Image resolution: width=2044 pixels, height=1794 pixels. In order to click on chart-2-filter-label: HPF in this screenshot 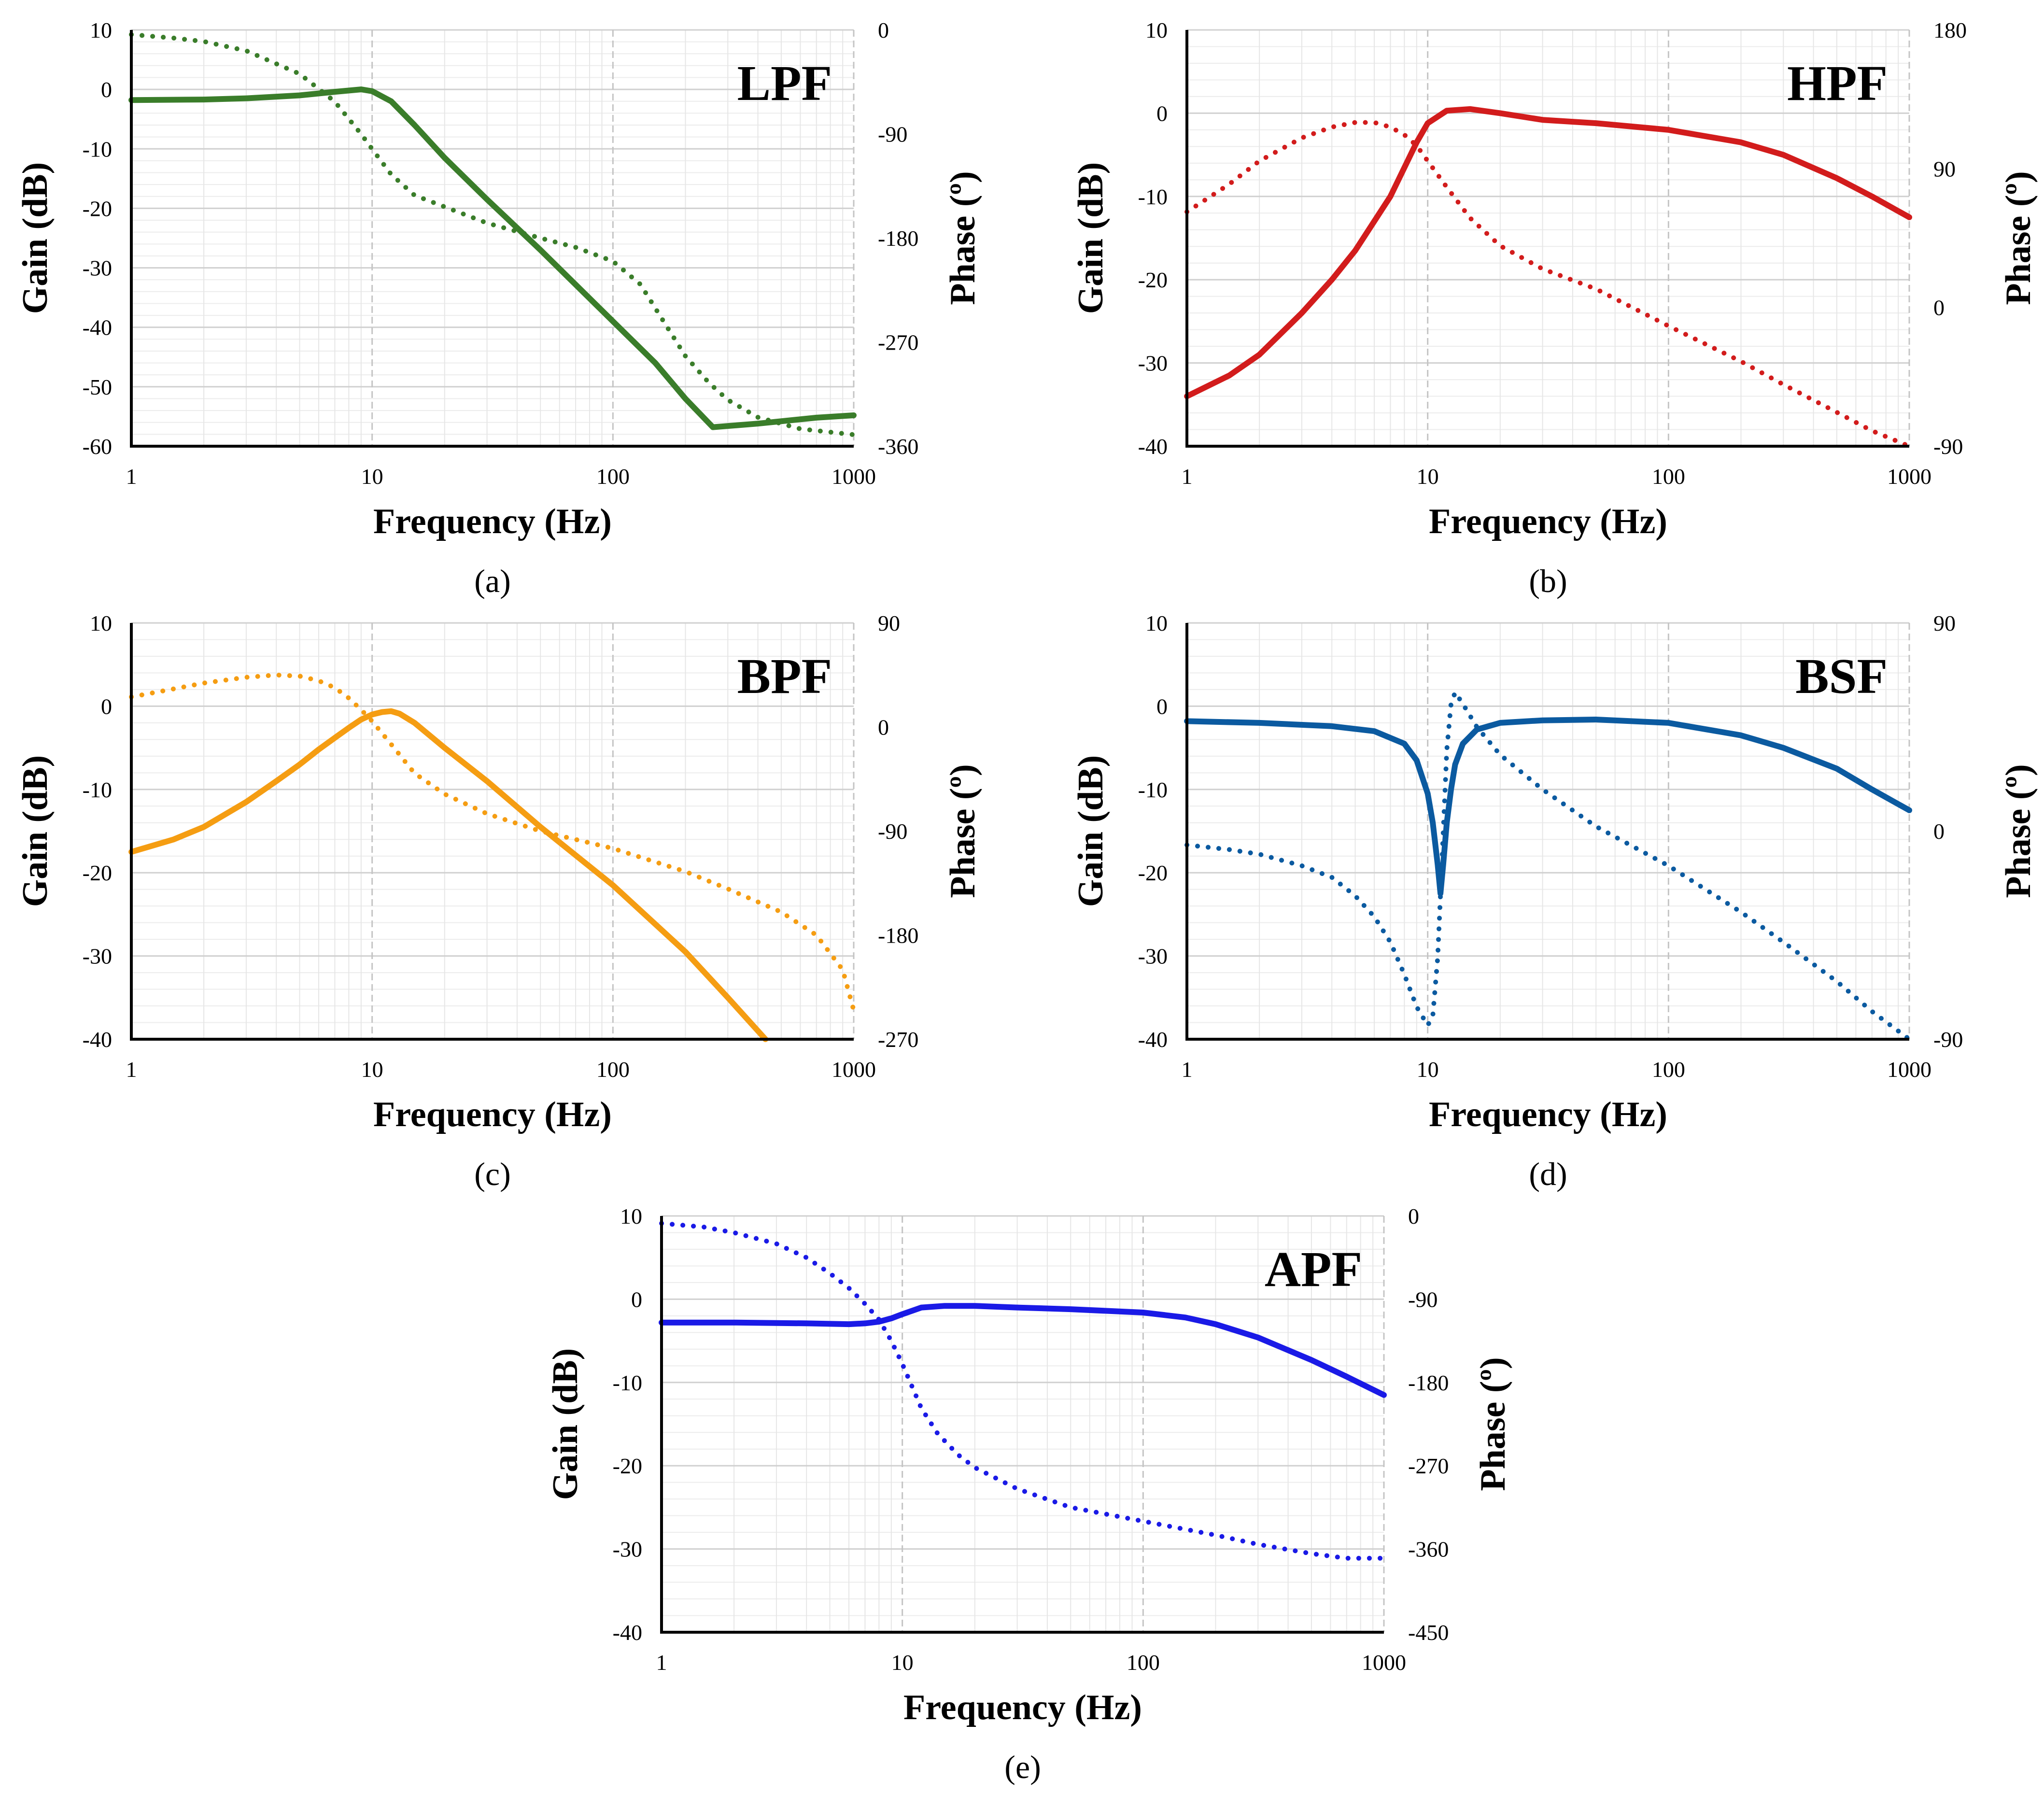, I will do `click(1838, 83)`.